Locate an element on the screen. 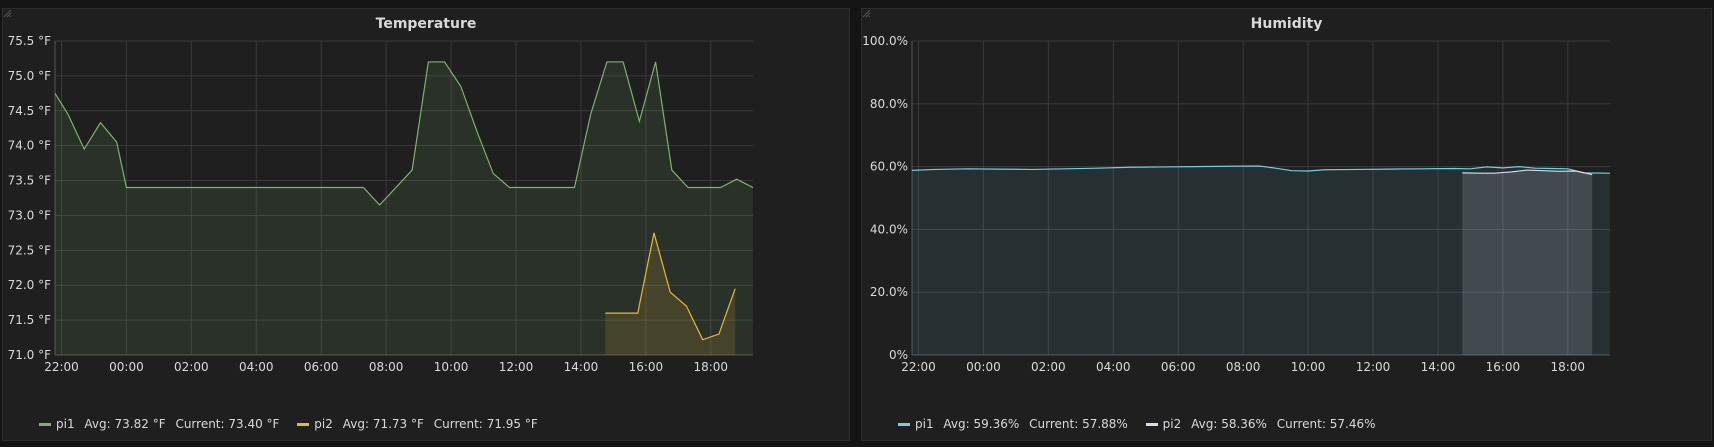 This screenshot has height=447, width=1714. legend-item-pi2: pi2 Avg: 71.73 °F Current: 71.95 °F is located at coordinates (417, 424).